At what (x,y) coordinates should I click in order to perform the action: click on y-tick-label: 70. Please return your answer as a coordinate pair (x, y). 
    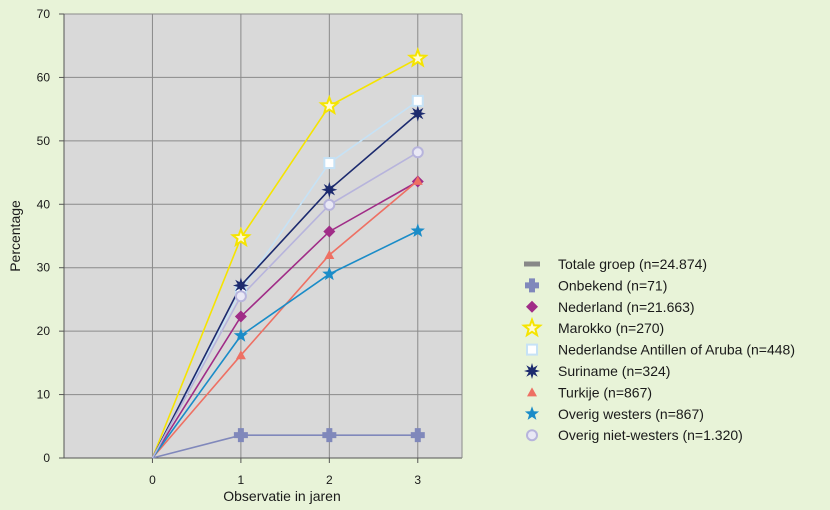
    Looking at the image, I should click on (44, 14).